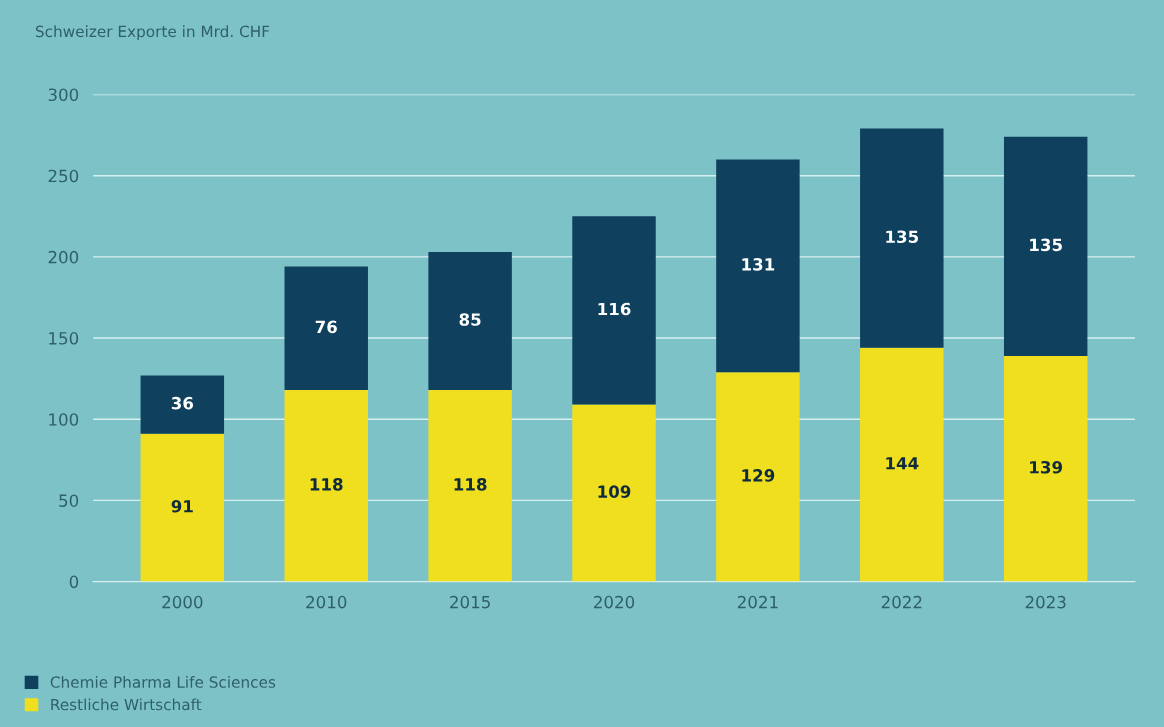 The image size is (1164, 727). I want to click on x-tick-label: 2015, so click(470, 602).